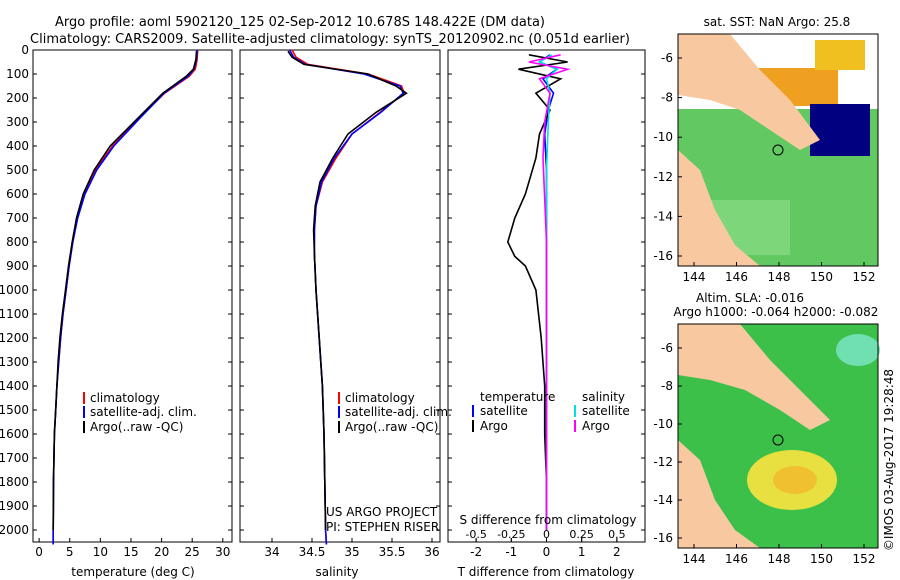  I want to click on x-tick-label: -2, so click(476, 552).